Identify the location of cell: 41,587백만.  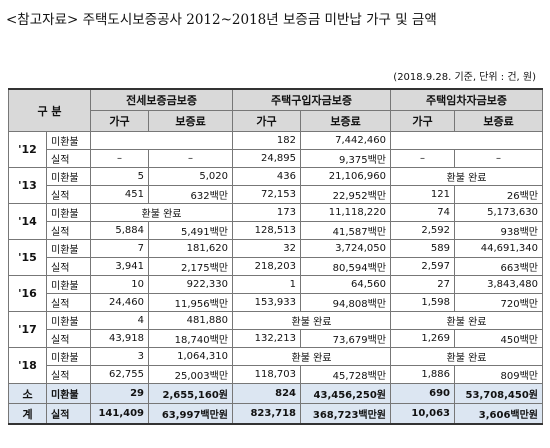
(346, 230).